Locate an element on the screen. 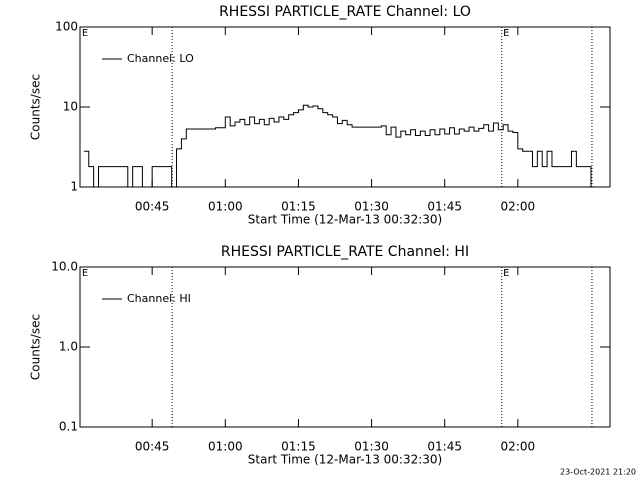  timestamp: 23-Oct-2021 21:20 is located at coordinates (598, 472).